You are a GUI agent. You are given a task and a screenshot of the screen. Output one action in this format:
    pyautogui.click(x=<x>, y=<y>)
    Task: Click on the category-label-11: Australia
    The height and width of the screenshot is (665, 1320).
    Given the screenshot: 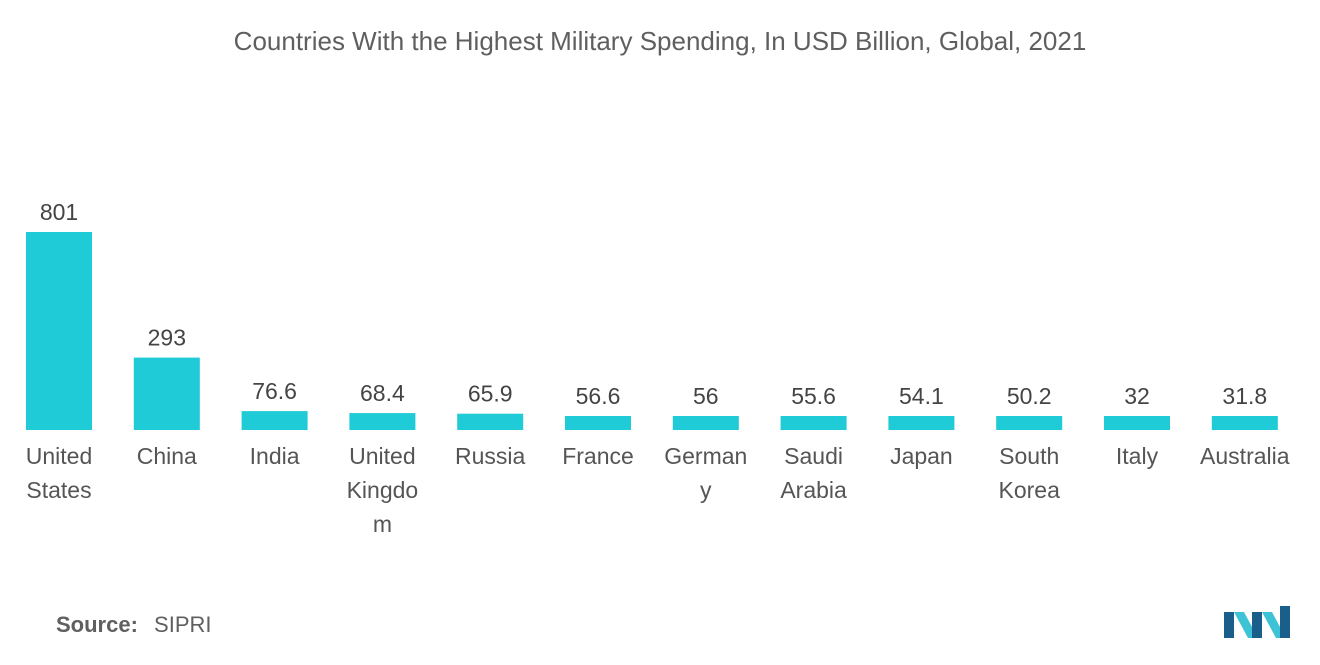 What is the action you would take?
    pyautogui.click(x=1245, y=456)
    